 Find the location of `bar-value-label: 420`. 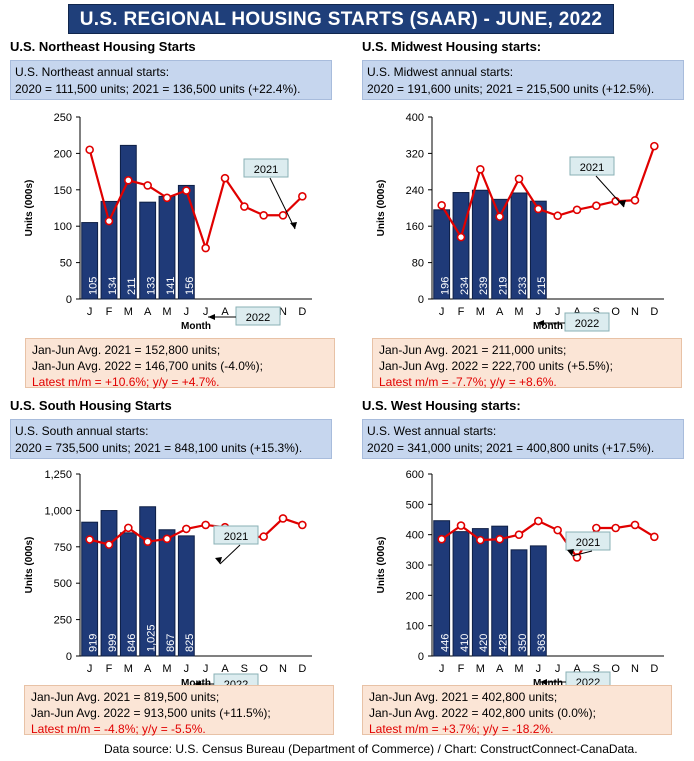

bar-value-label: 420 is located at coordinates (484, 643).